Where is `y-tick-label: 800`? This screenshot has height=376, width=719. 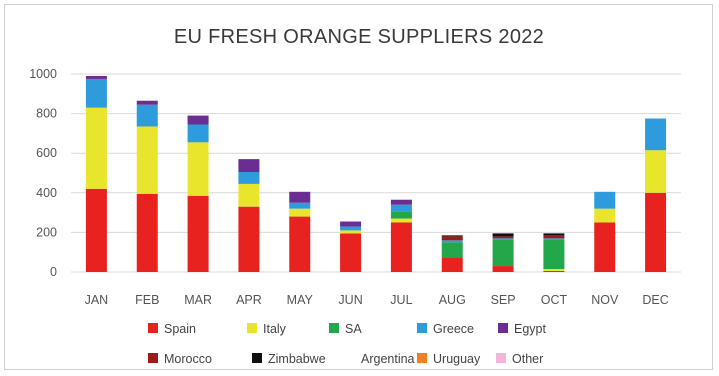 y-tick-label: 800 is located at coordinates (46, 114).